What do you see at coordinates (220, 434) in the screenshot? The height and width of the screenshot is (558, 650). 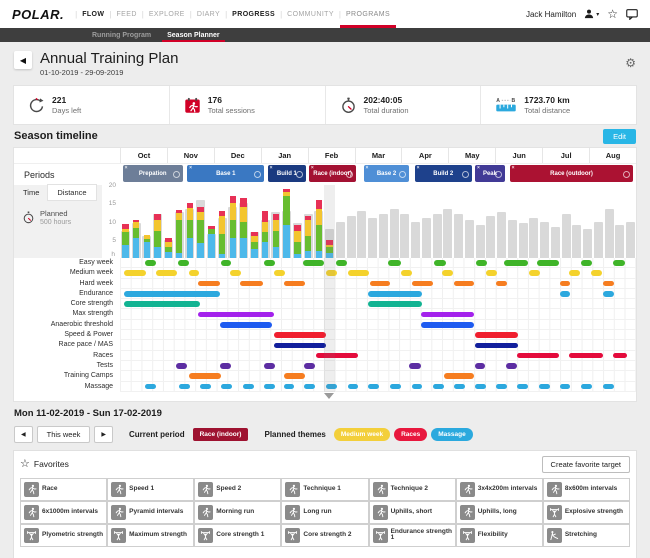 I see `current-period-badge: Race (indoor)` at bounding box center [220, 434].